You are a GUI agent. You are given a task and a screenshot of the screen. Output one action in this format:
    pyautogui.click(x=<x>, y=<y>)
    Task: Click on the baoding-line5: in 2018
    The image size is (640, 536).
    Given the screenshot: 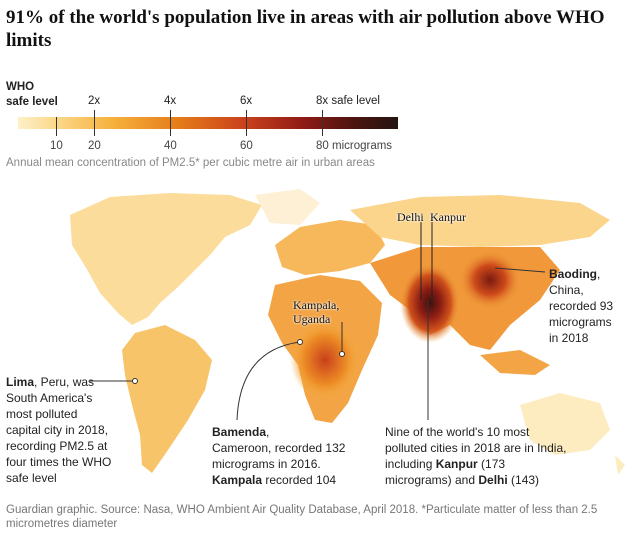 What is the action you would take?
    pyautogui.click(x=569, y=338)
    